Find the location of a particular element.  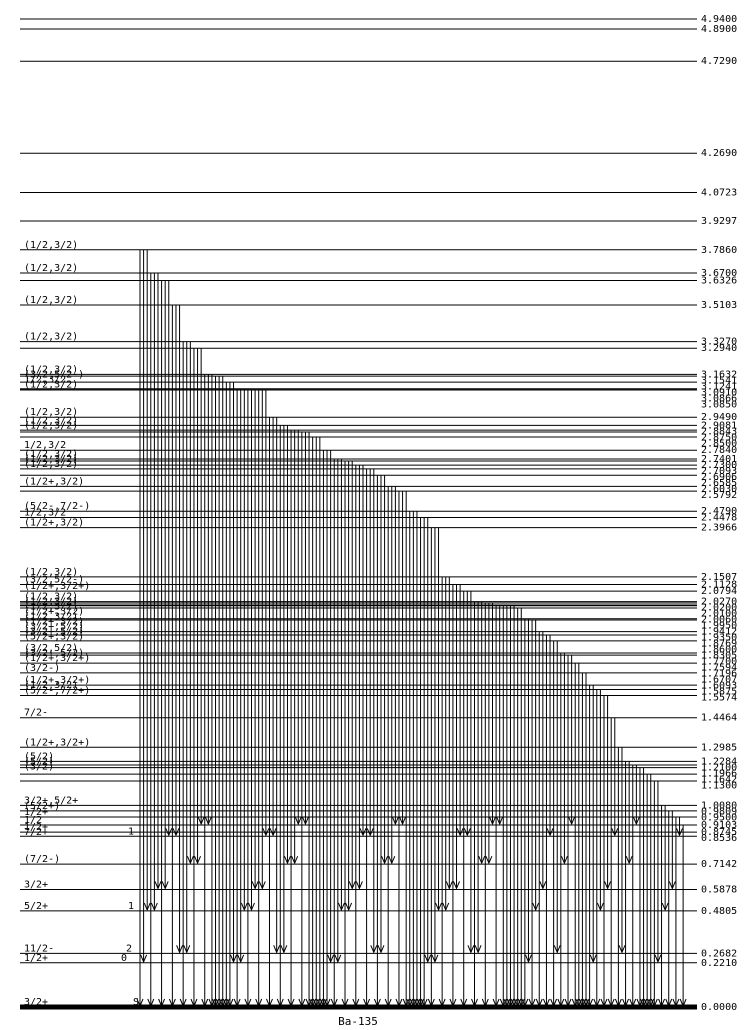

level-tag: 0 is located at coordinates (124, 958).